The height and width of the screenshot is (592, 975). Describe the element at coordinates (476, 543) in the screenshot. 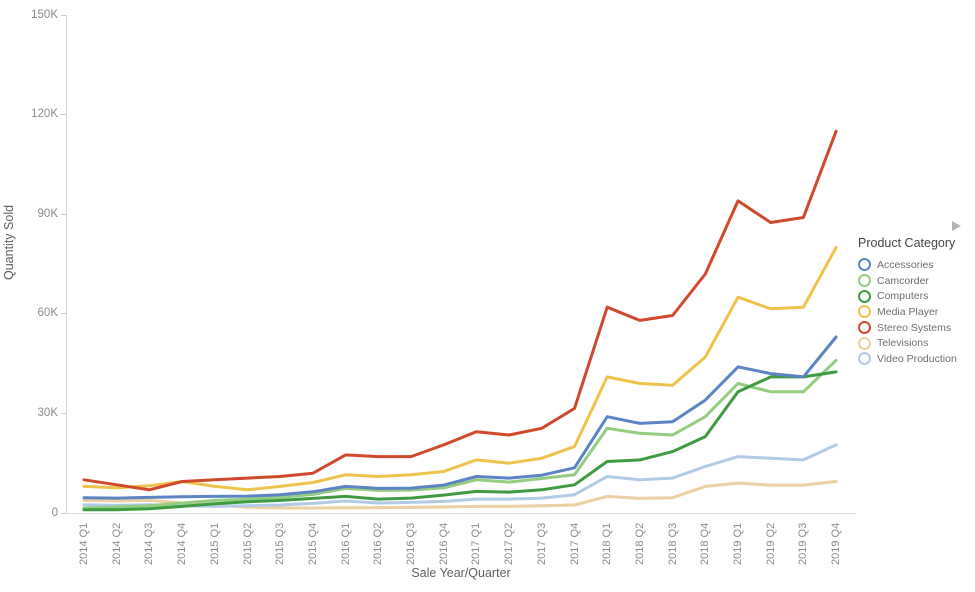

I see `x-tick-label: 2017 Q1` at that location.